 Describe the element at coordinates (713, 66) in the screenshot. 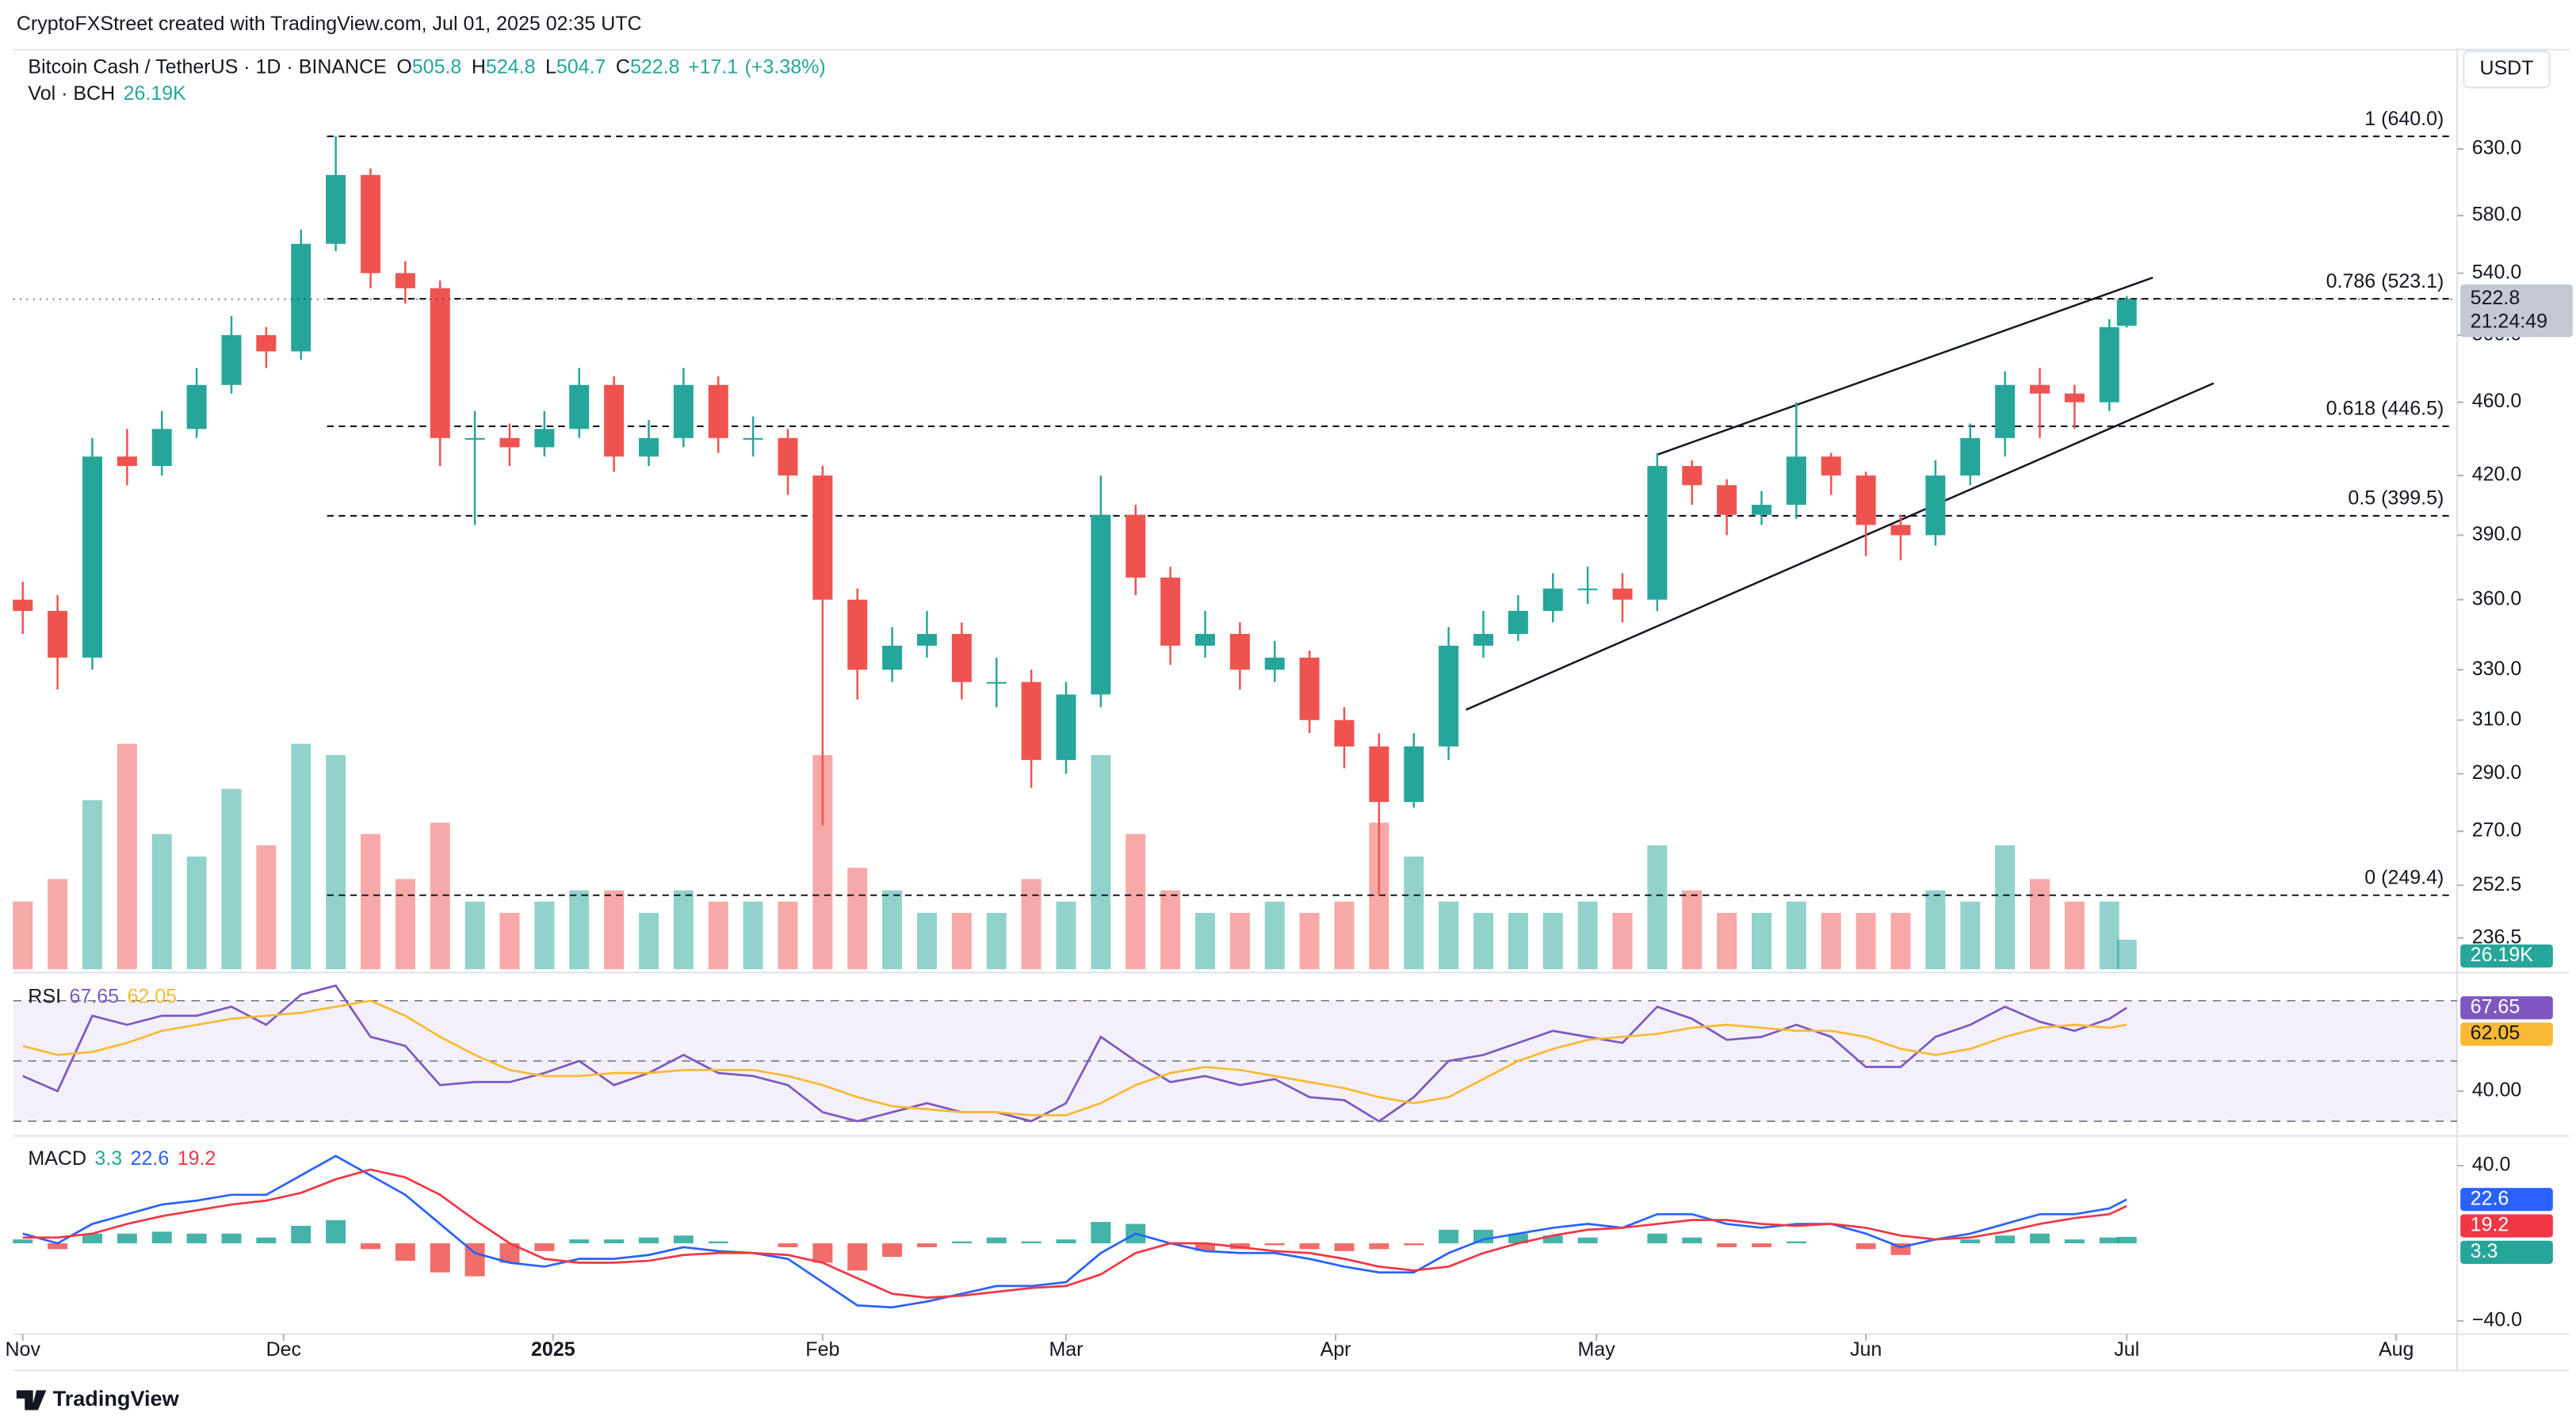

I see `change: +17.1` at that location.